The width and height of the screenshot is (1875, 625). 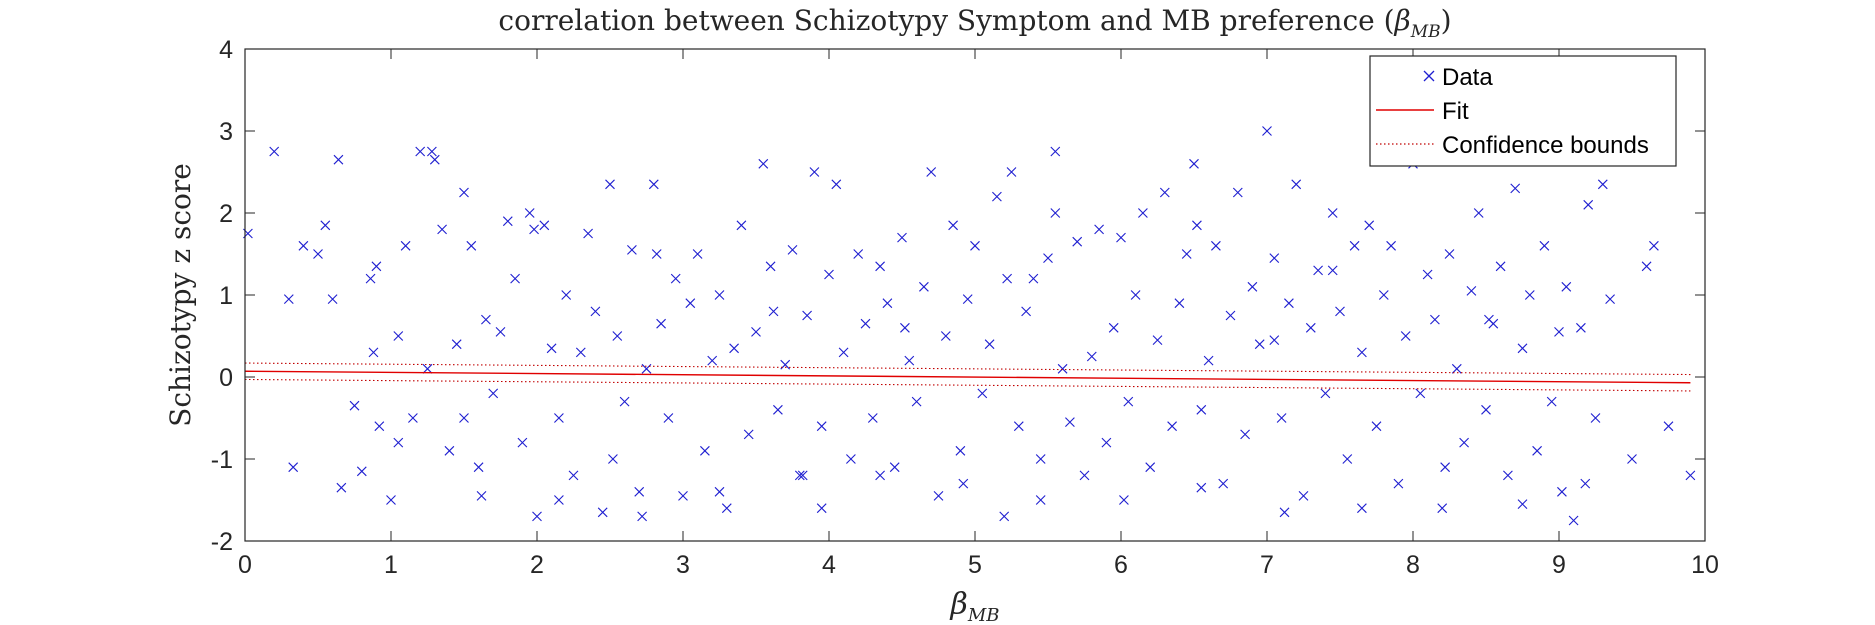 I want to click on x-tick-label: 5, so click(x=975, y=565).